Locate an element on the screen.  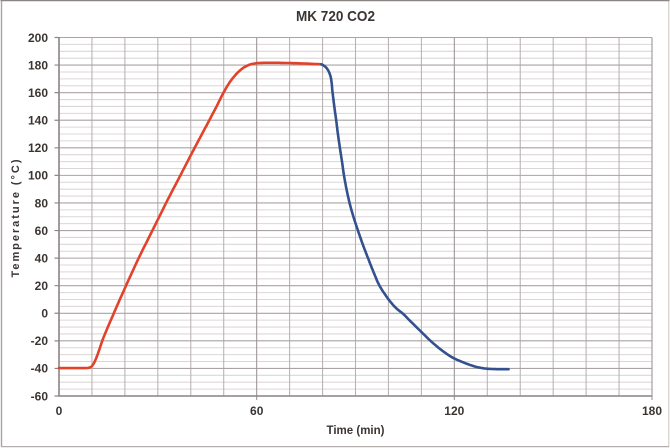
svg-text: Temperature (°C) is located at coordinates (16, 218).